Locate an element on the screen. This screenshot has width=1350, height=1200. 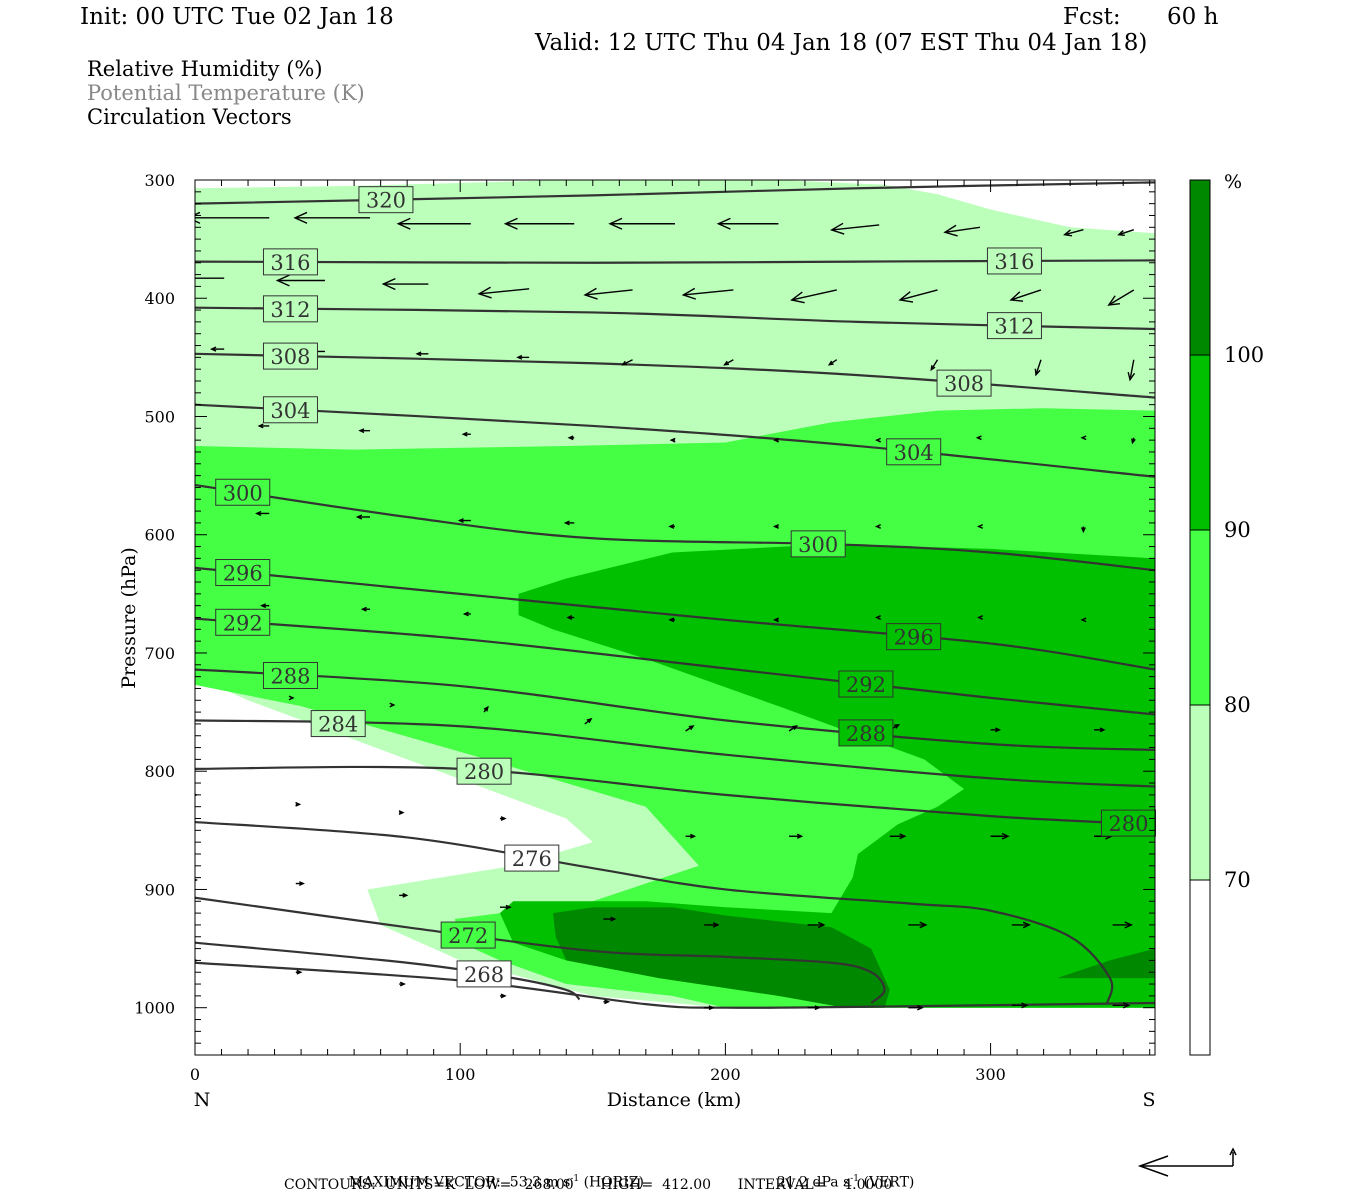
max-vector-label: MAXIMUM VECTOR: is located at coordinates (424, 1182).